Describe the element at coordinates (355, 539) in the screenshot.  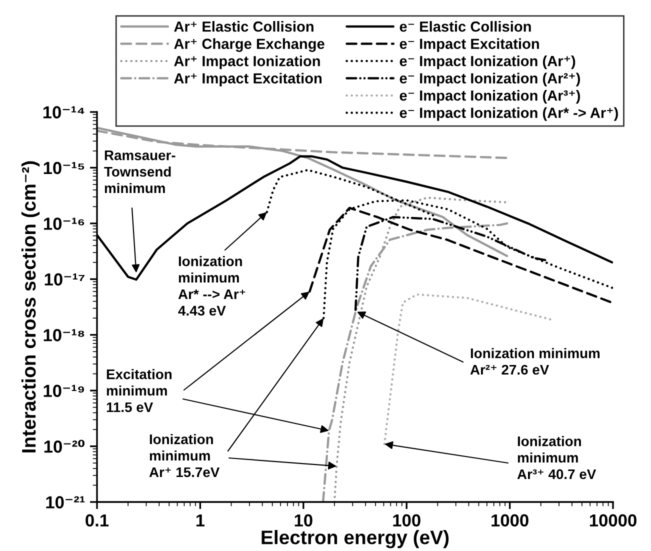
I see `x-axis-title: Electron energy (eV)` at that location.